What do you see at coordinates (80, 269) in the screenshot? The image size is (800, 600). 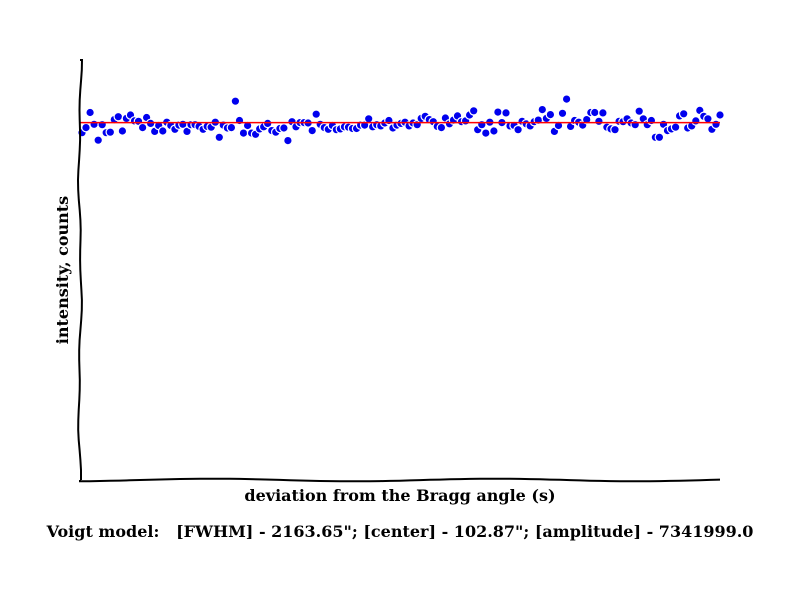 I see `y-axis` at bounding box center [80, 269].